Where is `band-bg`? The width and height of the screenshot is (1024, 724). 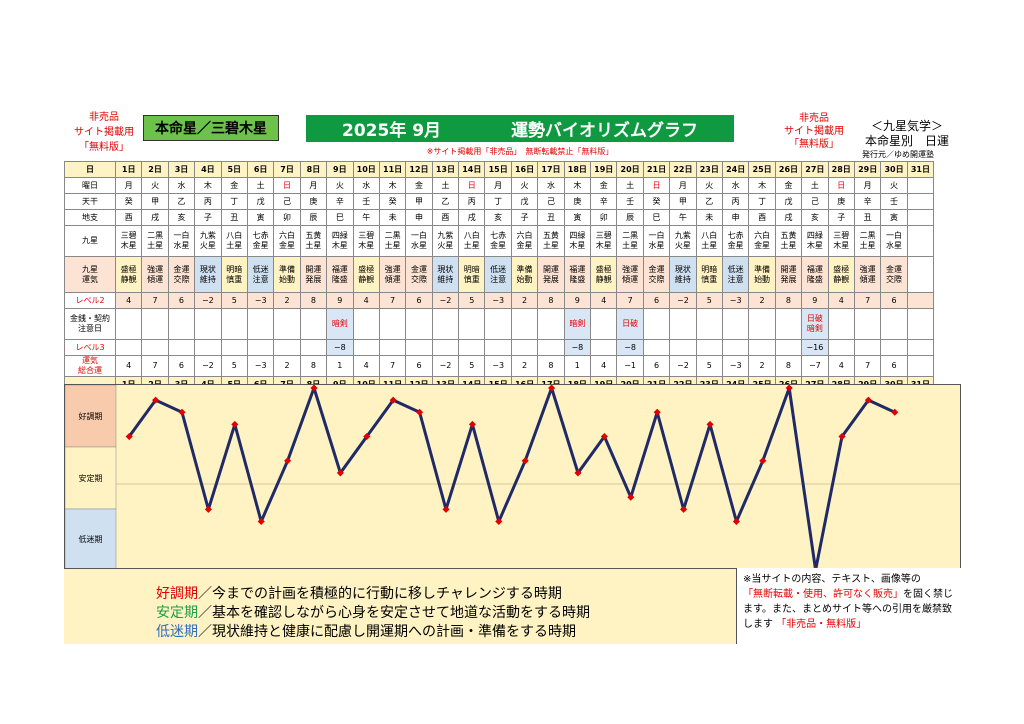
band-bg is located at coordinates (90, 478).